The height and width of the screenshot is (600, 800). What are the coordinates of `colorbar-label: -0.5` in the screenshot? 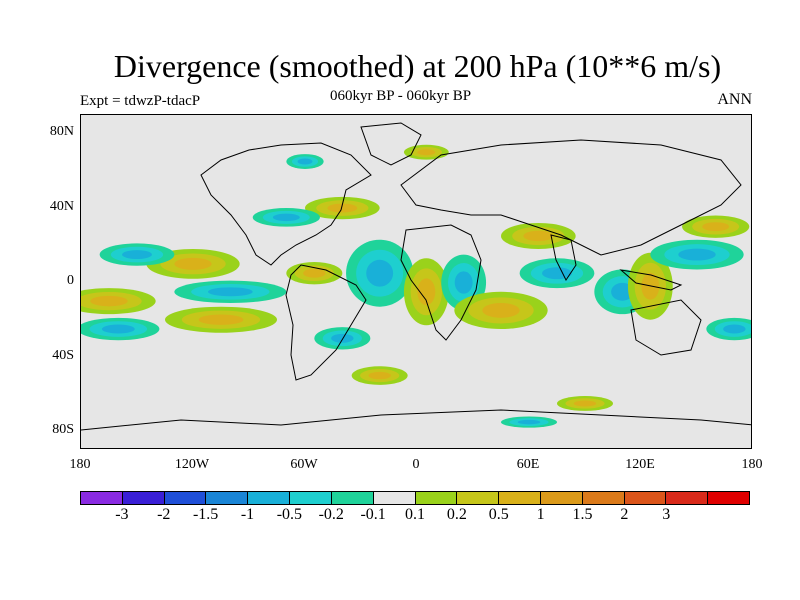 It's located at (289, 514).